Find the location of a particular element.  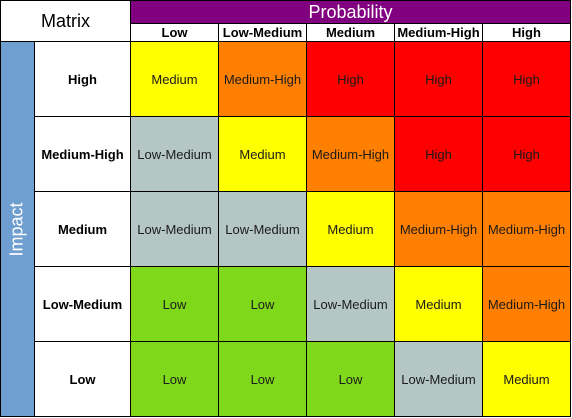

column-header-high: High is located at coordinates (526, 32).